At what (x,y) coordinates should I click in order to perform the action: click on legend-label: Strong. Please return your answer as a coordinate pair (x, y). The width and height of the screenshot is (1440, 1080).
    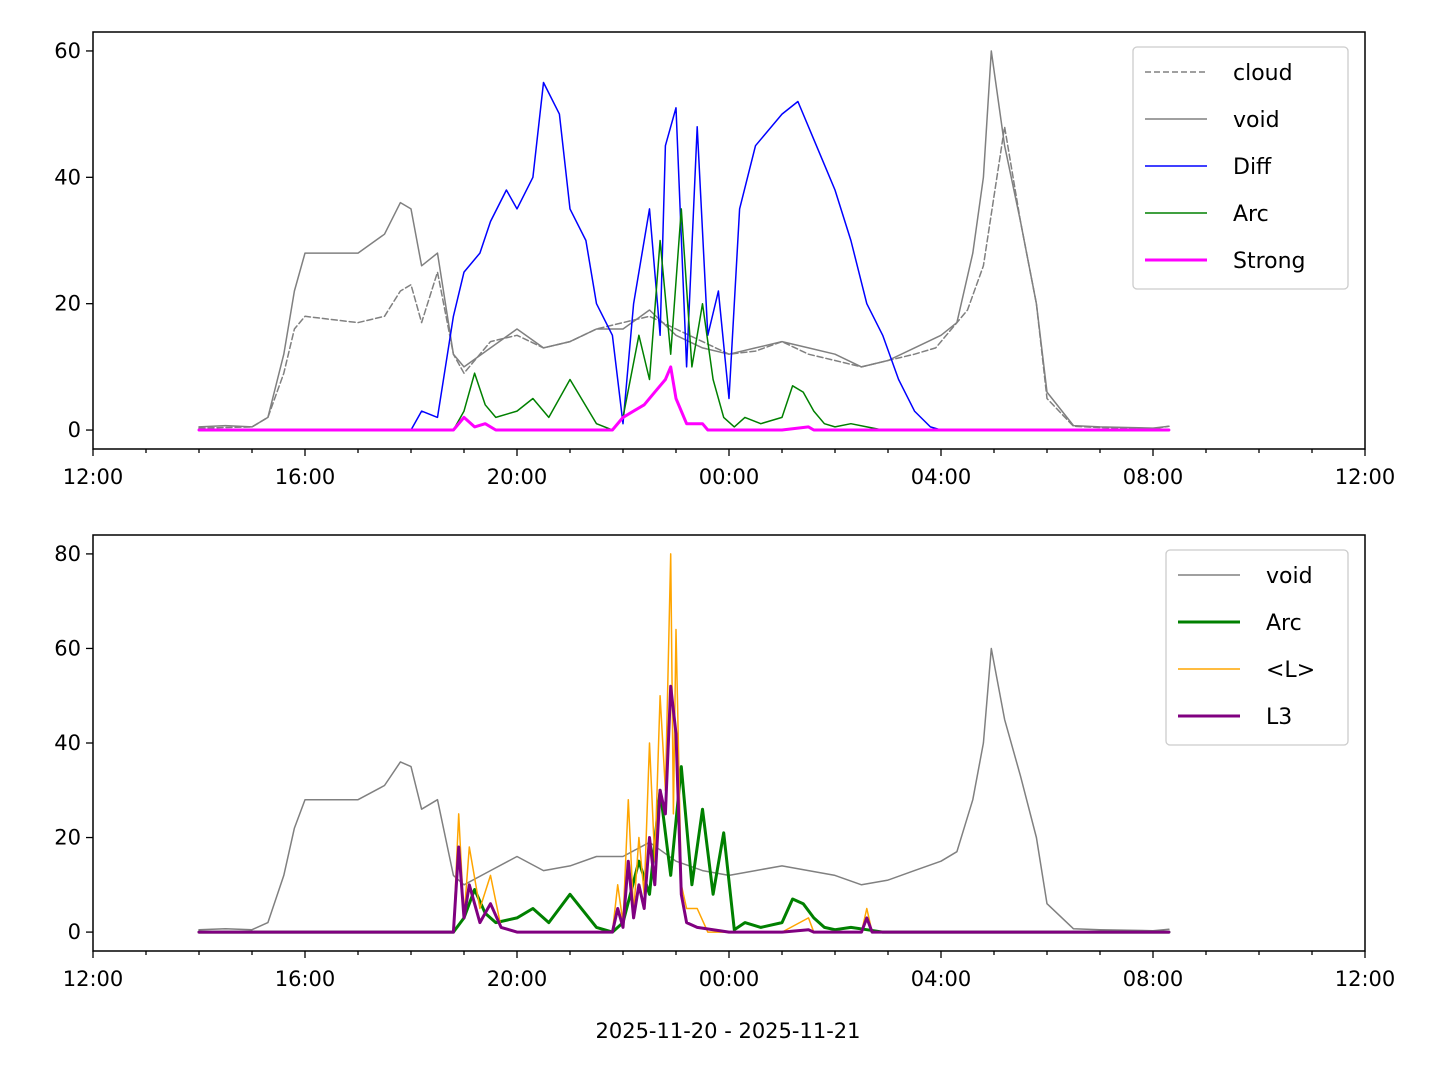
    Looking at the image, I should click on (1269, 261).